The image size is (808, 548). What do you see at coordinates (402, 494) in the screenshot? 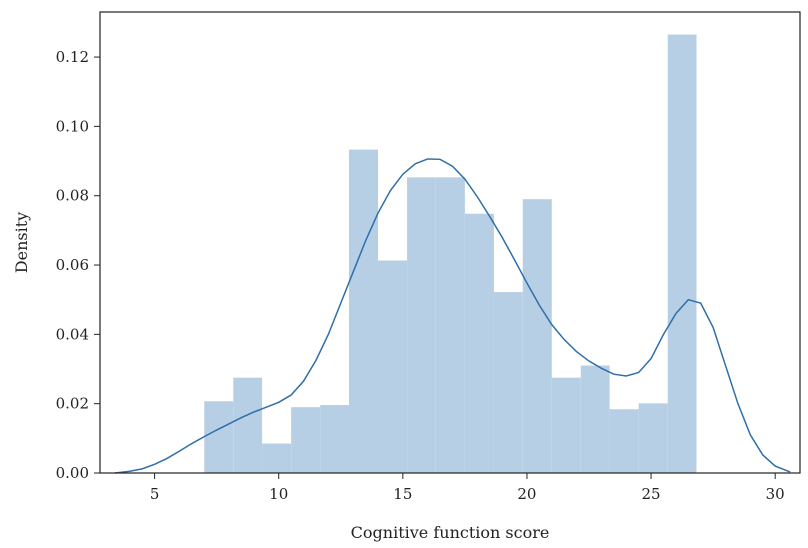
I see `x-tick-label: 15` at bounding box center [402, 494].